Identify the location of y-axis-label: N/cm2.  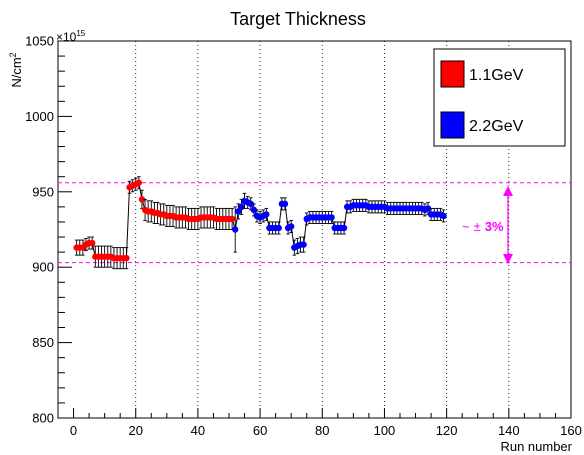
(16, 69).